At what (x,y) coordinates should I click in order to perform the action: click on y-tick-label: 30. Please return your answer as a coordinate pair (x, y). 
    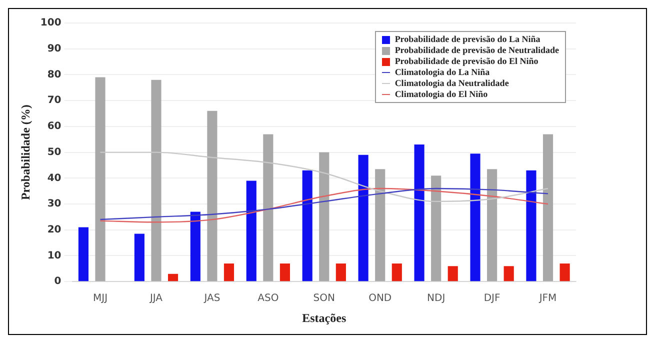
    Looking at the image, I should click on (54, 204).